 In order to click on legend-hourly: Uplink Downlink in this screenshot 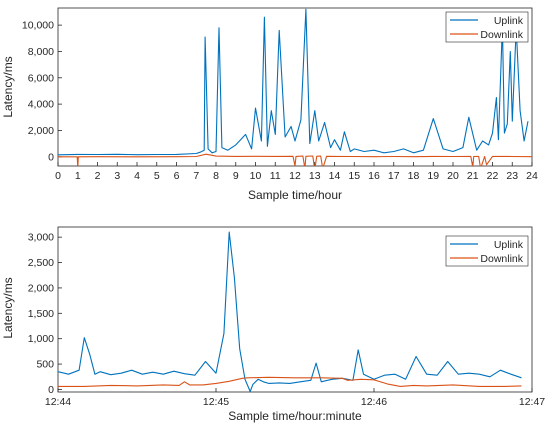, I will do `click(487, 27)`.